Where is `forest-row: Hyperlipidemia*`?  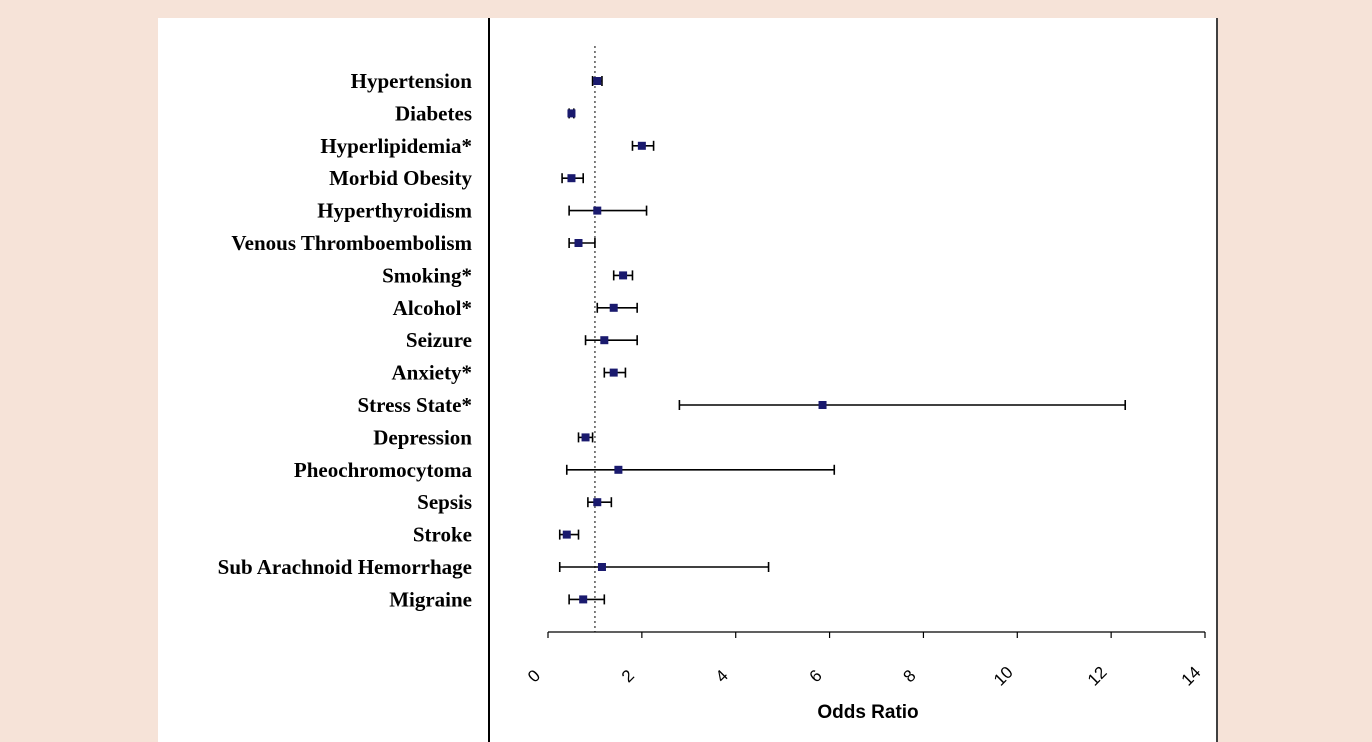
forest-row: Hyperlipidemia* is located at coordinates (487, 146).